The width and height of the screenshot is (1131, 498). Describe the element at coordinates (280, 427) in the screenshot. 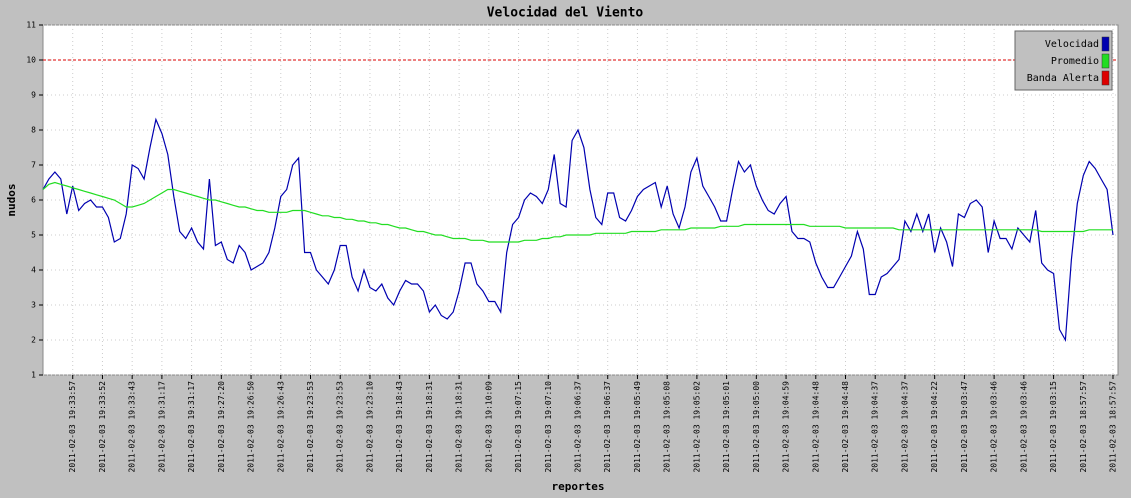

I see `x-tick-label: 2011-02-03 19:26:43` at that location.